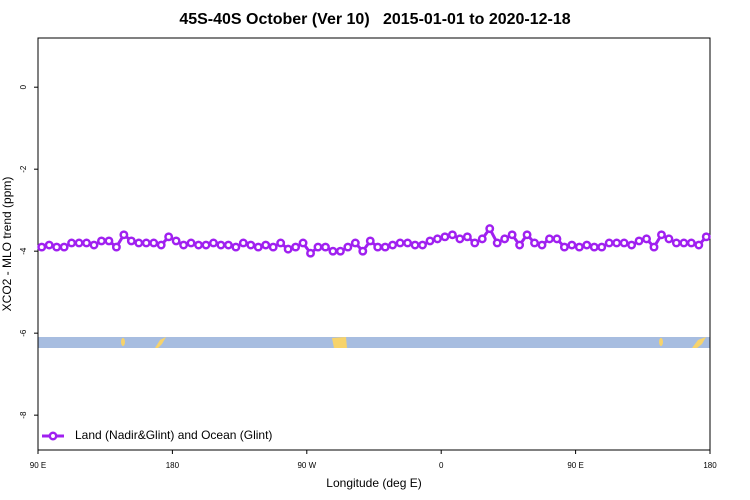  I want to click on ocean-strip, so click(374, 342).